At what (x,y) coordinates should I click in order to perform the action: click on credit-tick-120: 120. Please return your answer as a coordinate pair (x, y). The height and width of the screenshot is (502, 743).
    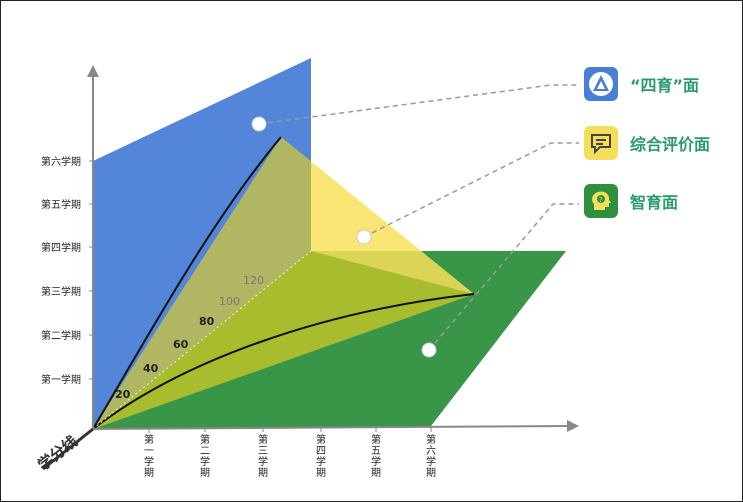
    Looking at the image, I should click on (253, 280).